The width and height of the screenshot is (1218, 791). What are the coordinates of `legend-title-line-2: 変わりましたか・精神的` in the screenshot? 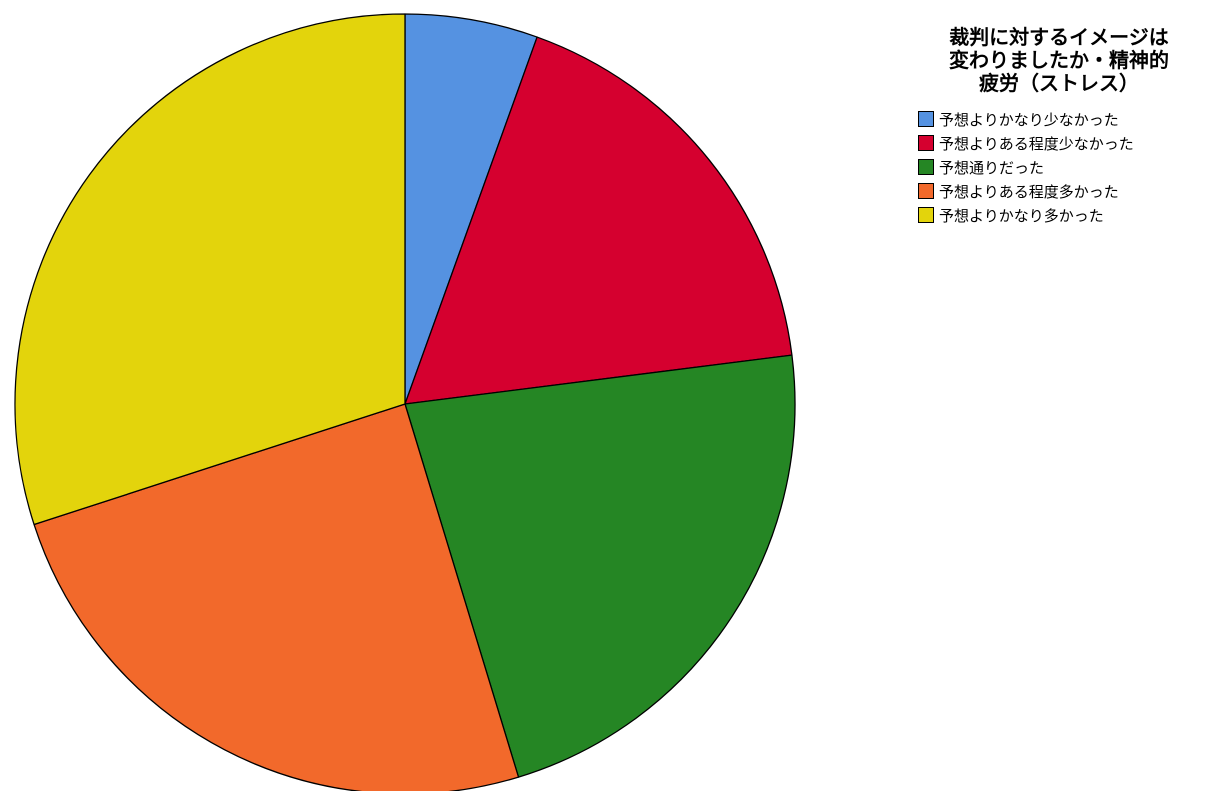 It's located at (1059, 60).